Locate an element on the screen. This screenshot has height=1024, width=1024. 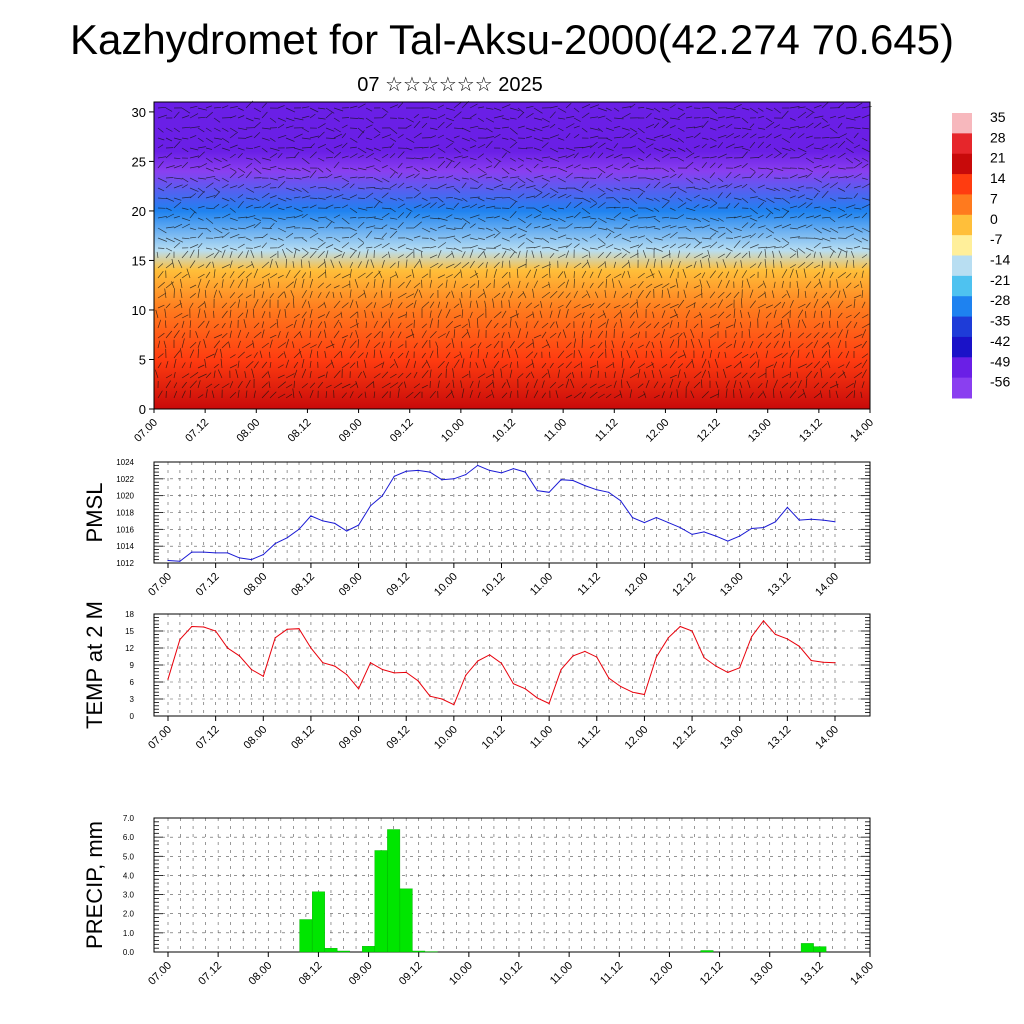
y-axis-label: PRECIP, mm is located at coordinates (94, 885).